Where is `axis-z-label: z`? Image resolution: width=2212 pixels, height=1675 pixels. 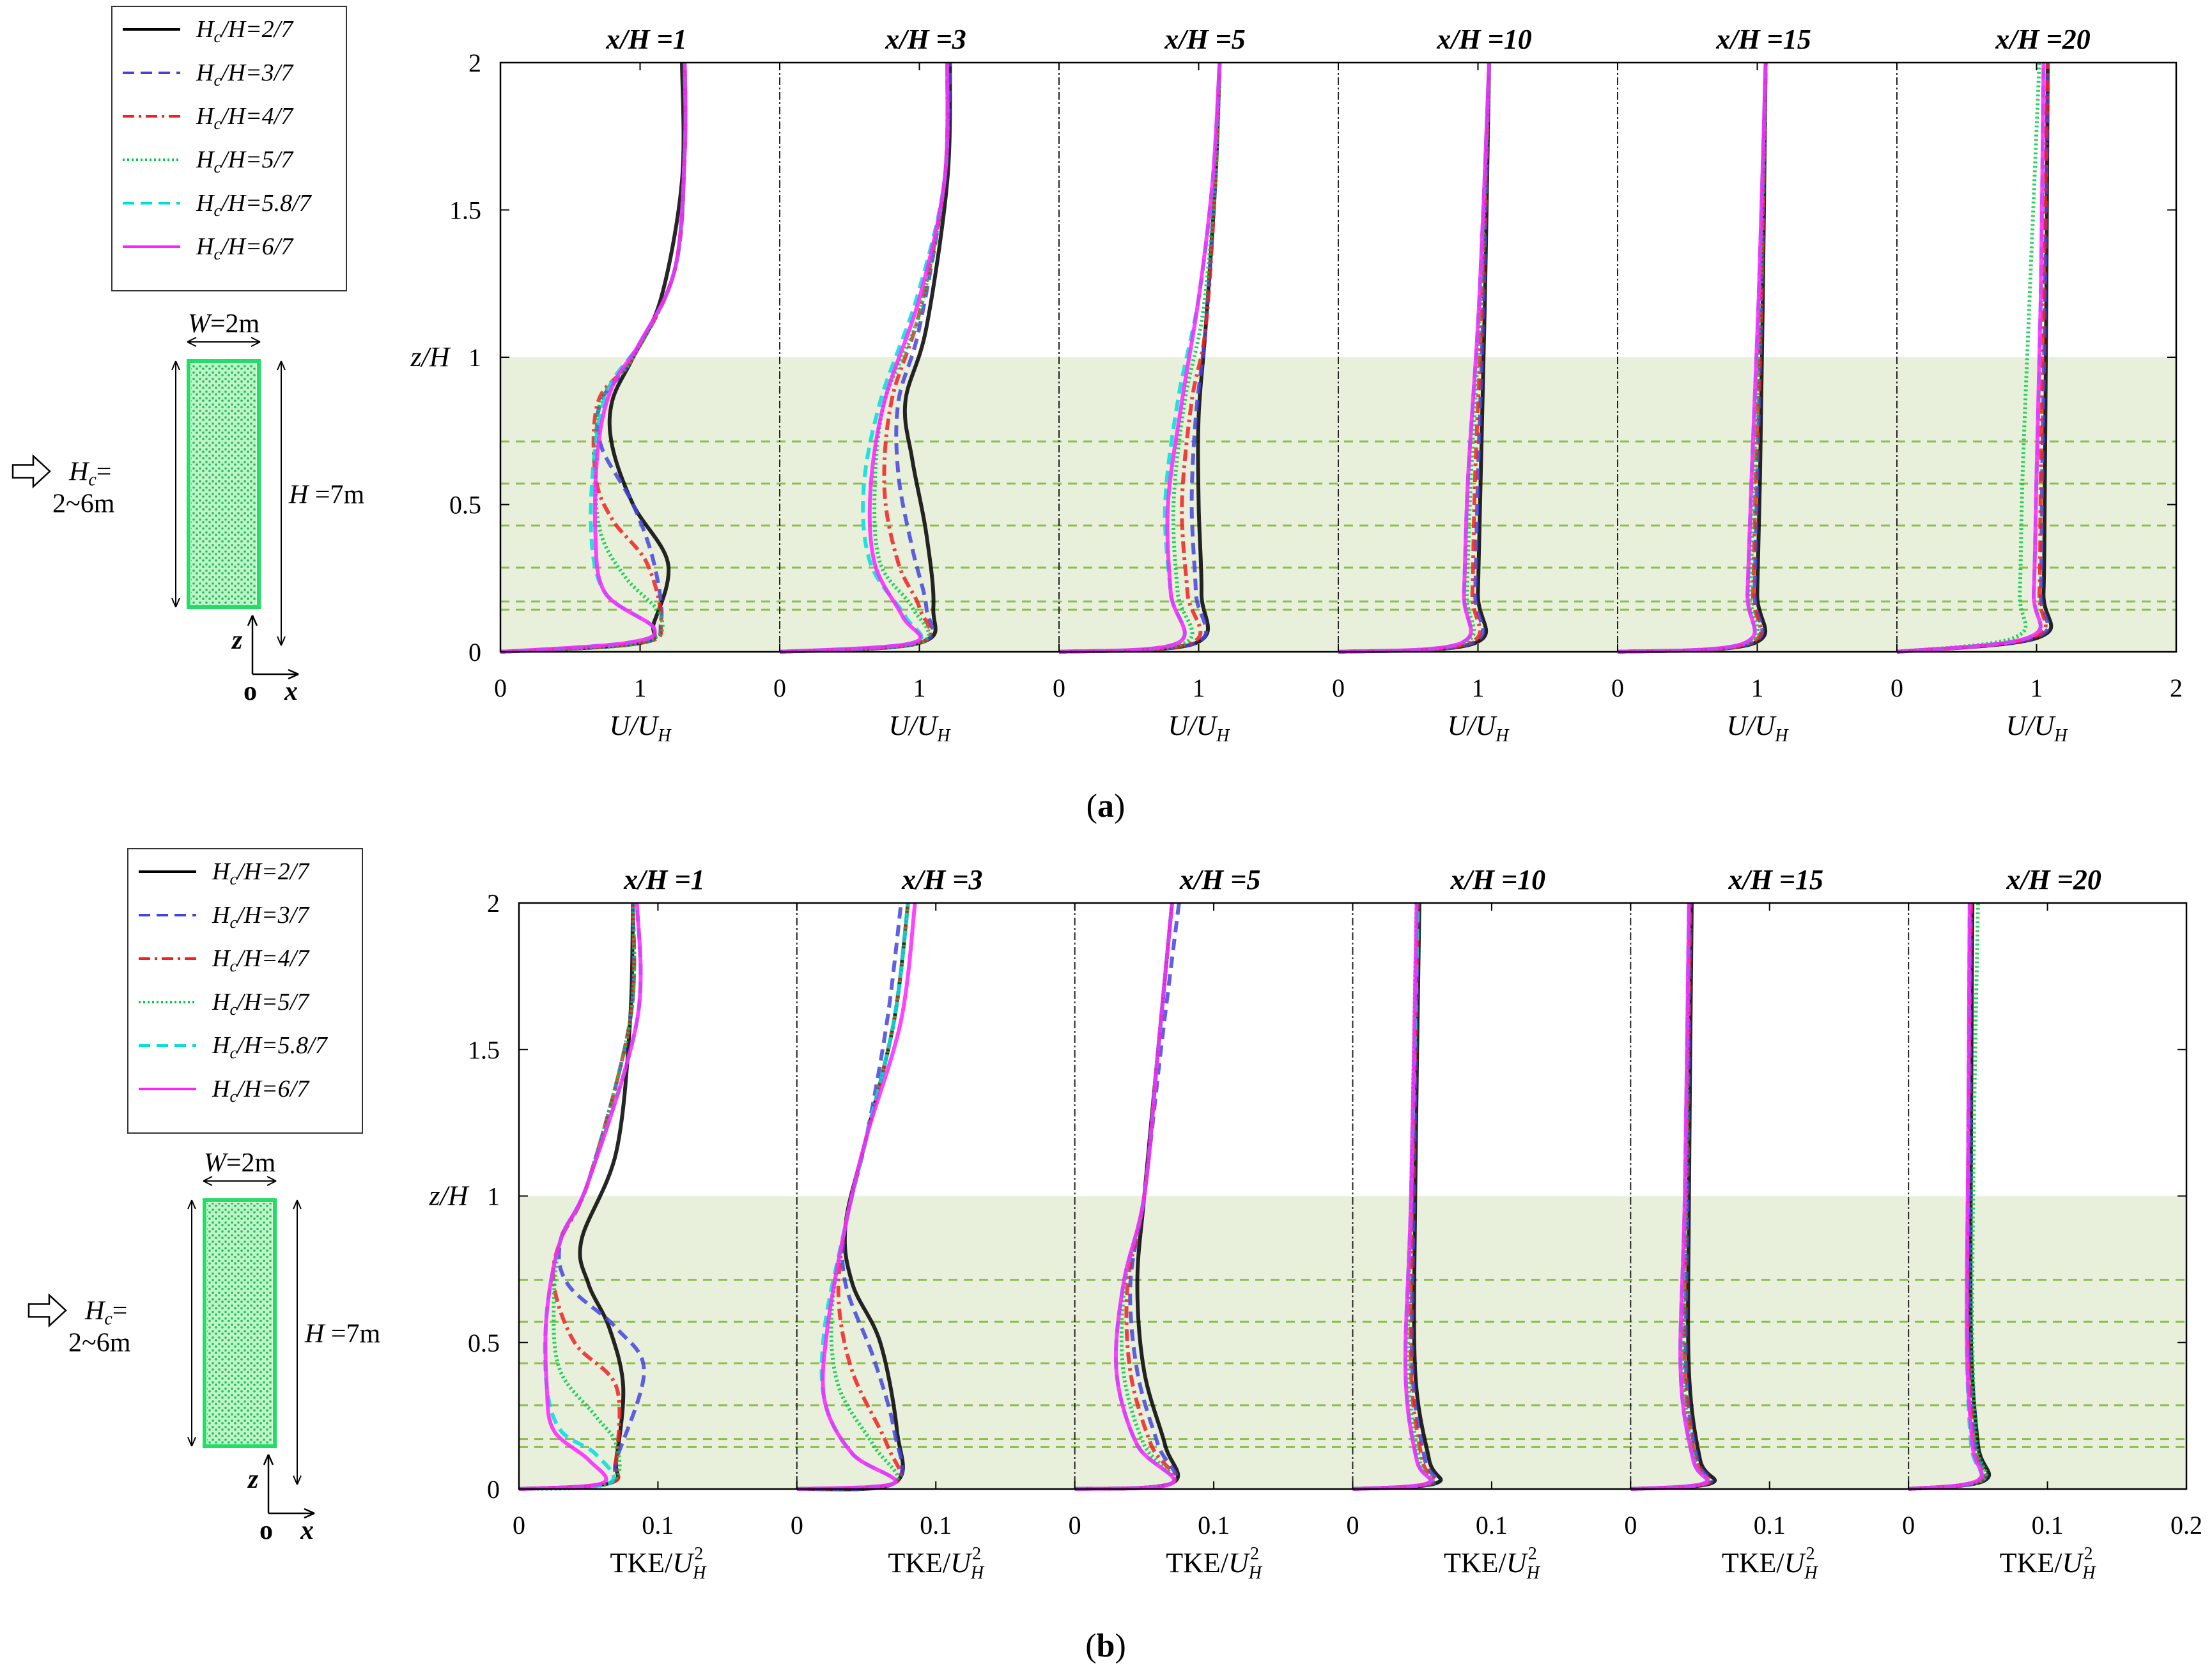
axis-z-label: z is located at coordinates (237, 640).